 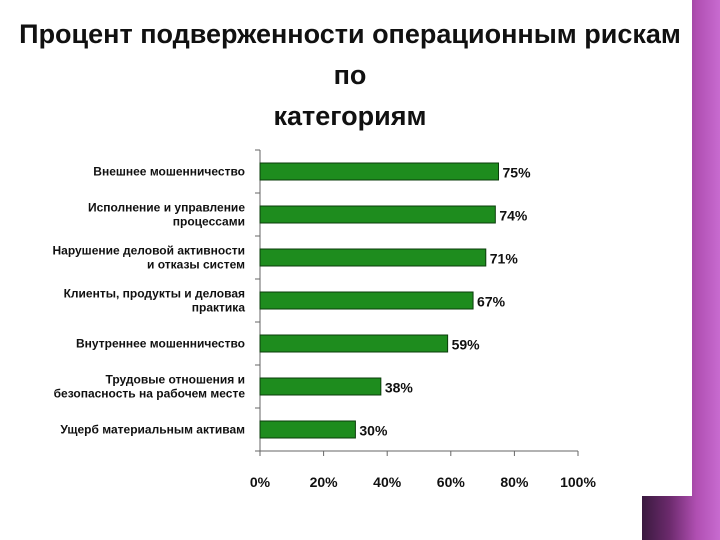 What do you see at coordinates (513, 216) in the screenshot?
I see `value-label: 74%` at bounding box center [513, 216].